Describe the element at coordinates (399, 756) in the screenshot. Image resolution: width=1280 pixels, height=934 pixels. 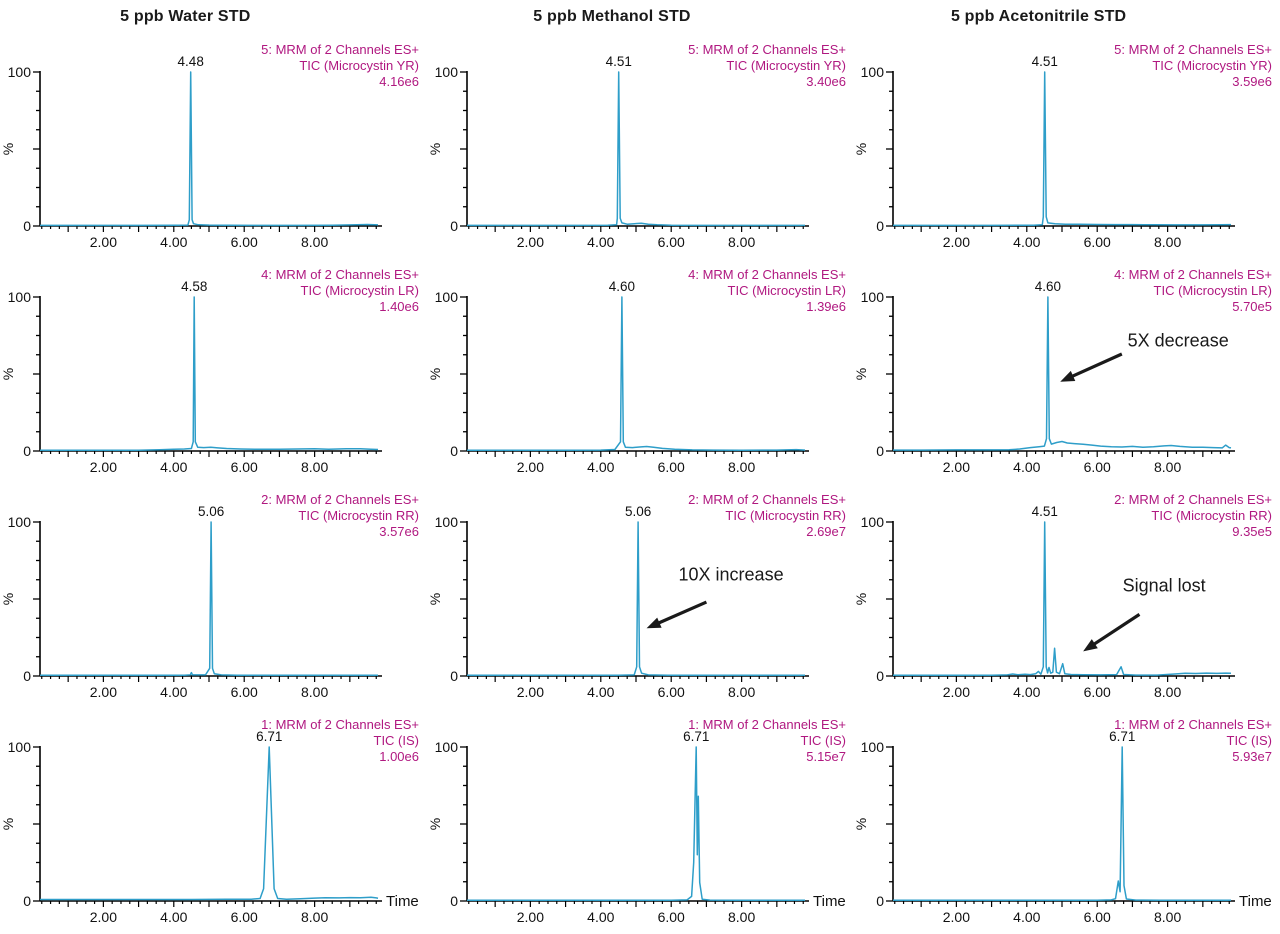
I see `intensity-value: 1.00e6` at that location.